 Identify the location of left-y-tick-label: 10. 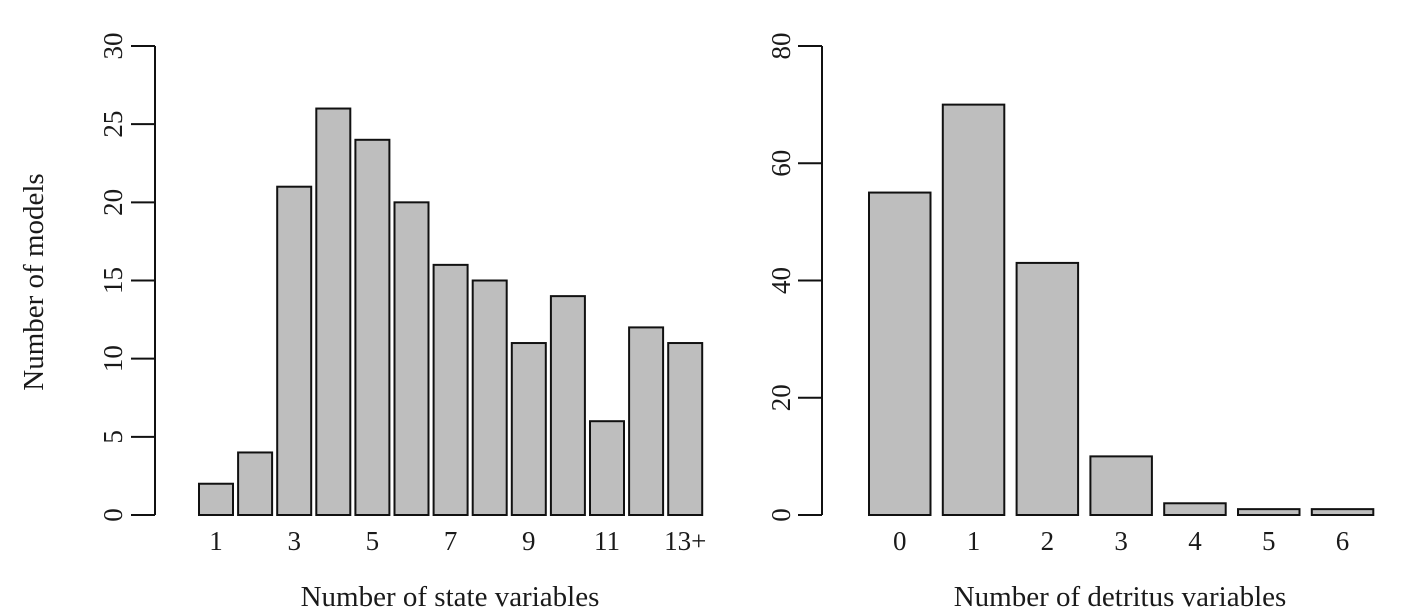
(113, 358).